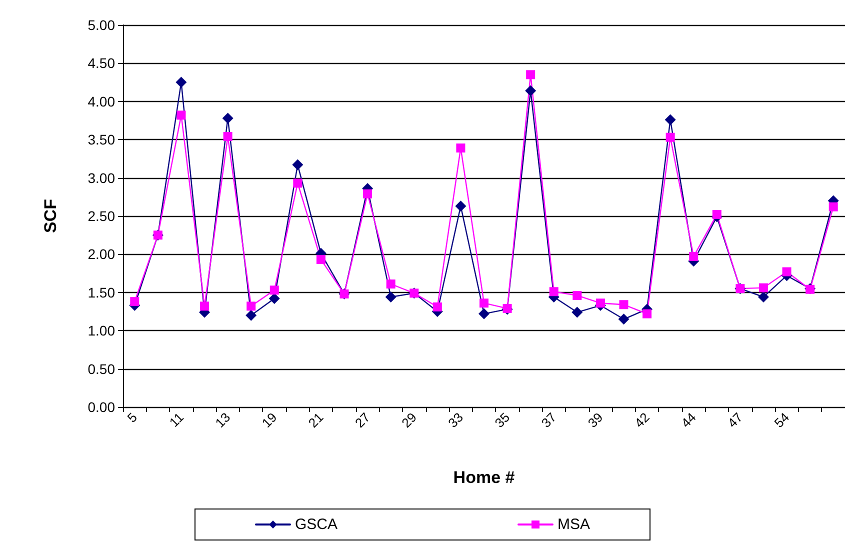  What do you see at coordinates (102, 407) in the screenshot?
I see `y-tick-label: 0.00` at bounding box center [102, 407].